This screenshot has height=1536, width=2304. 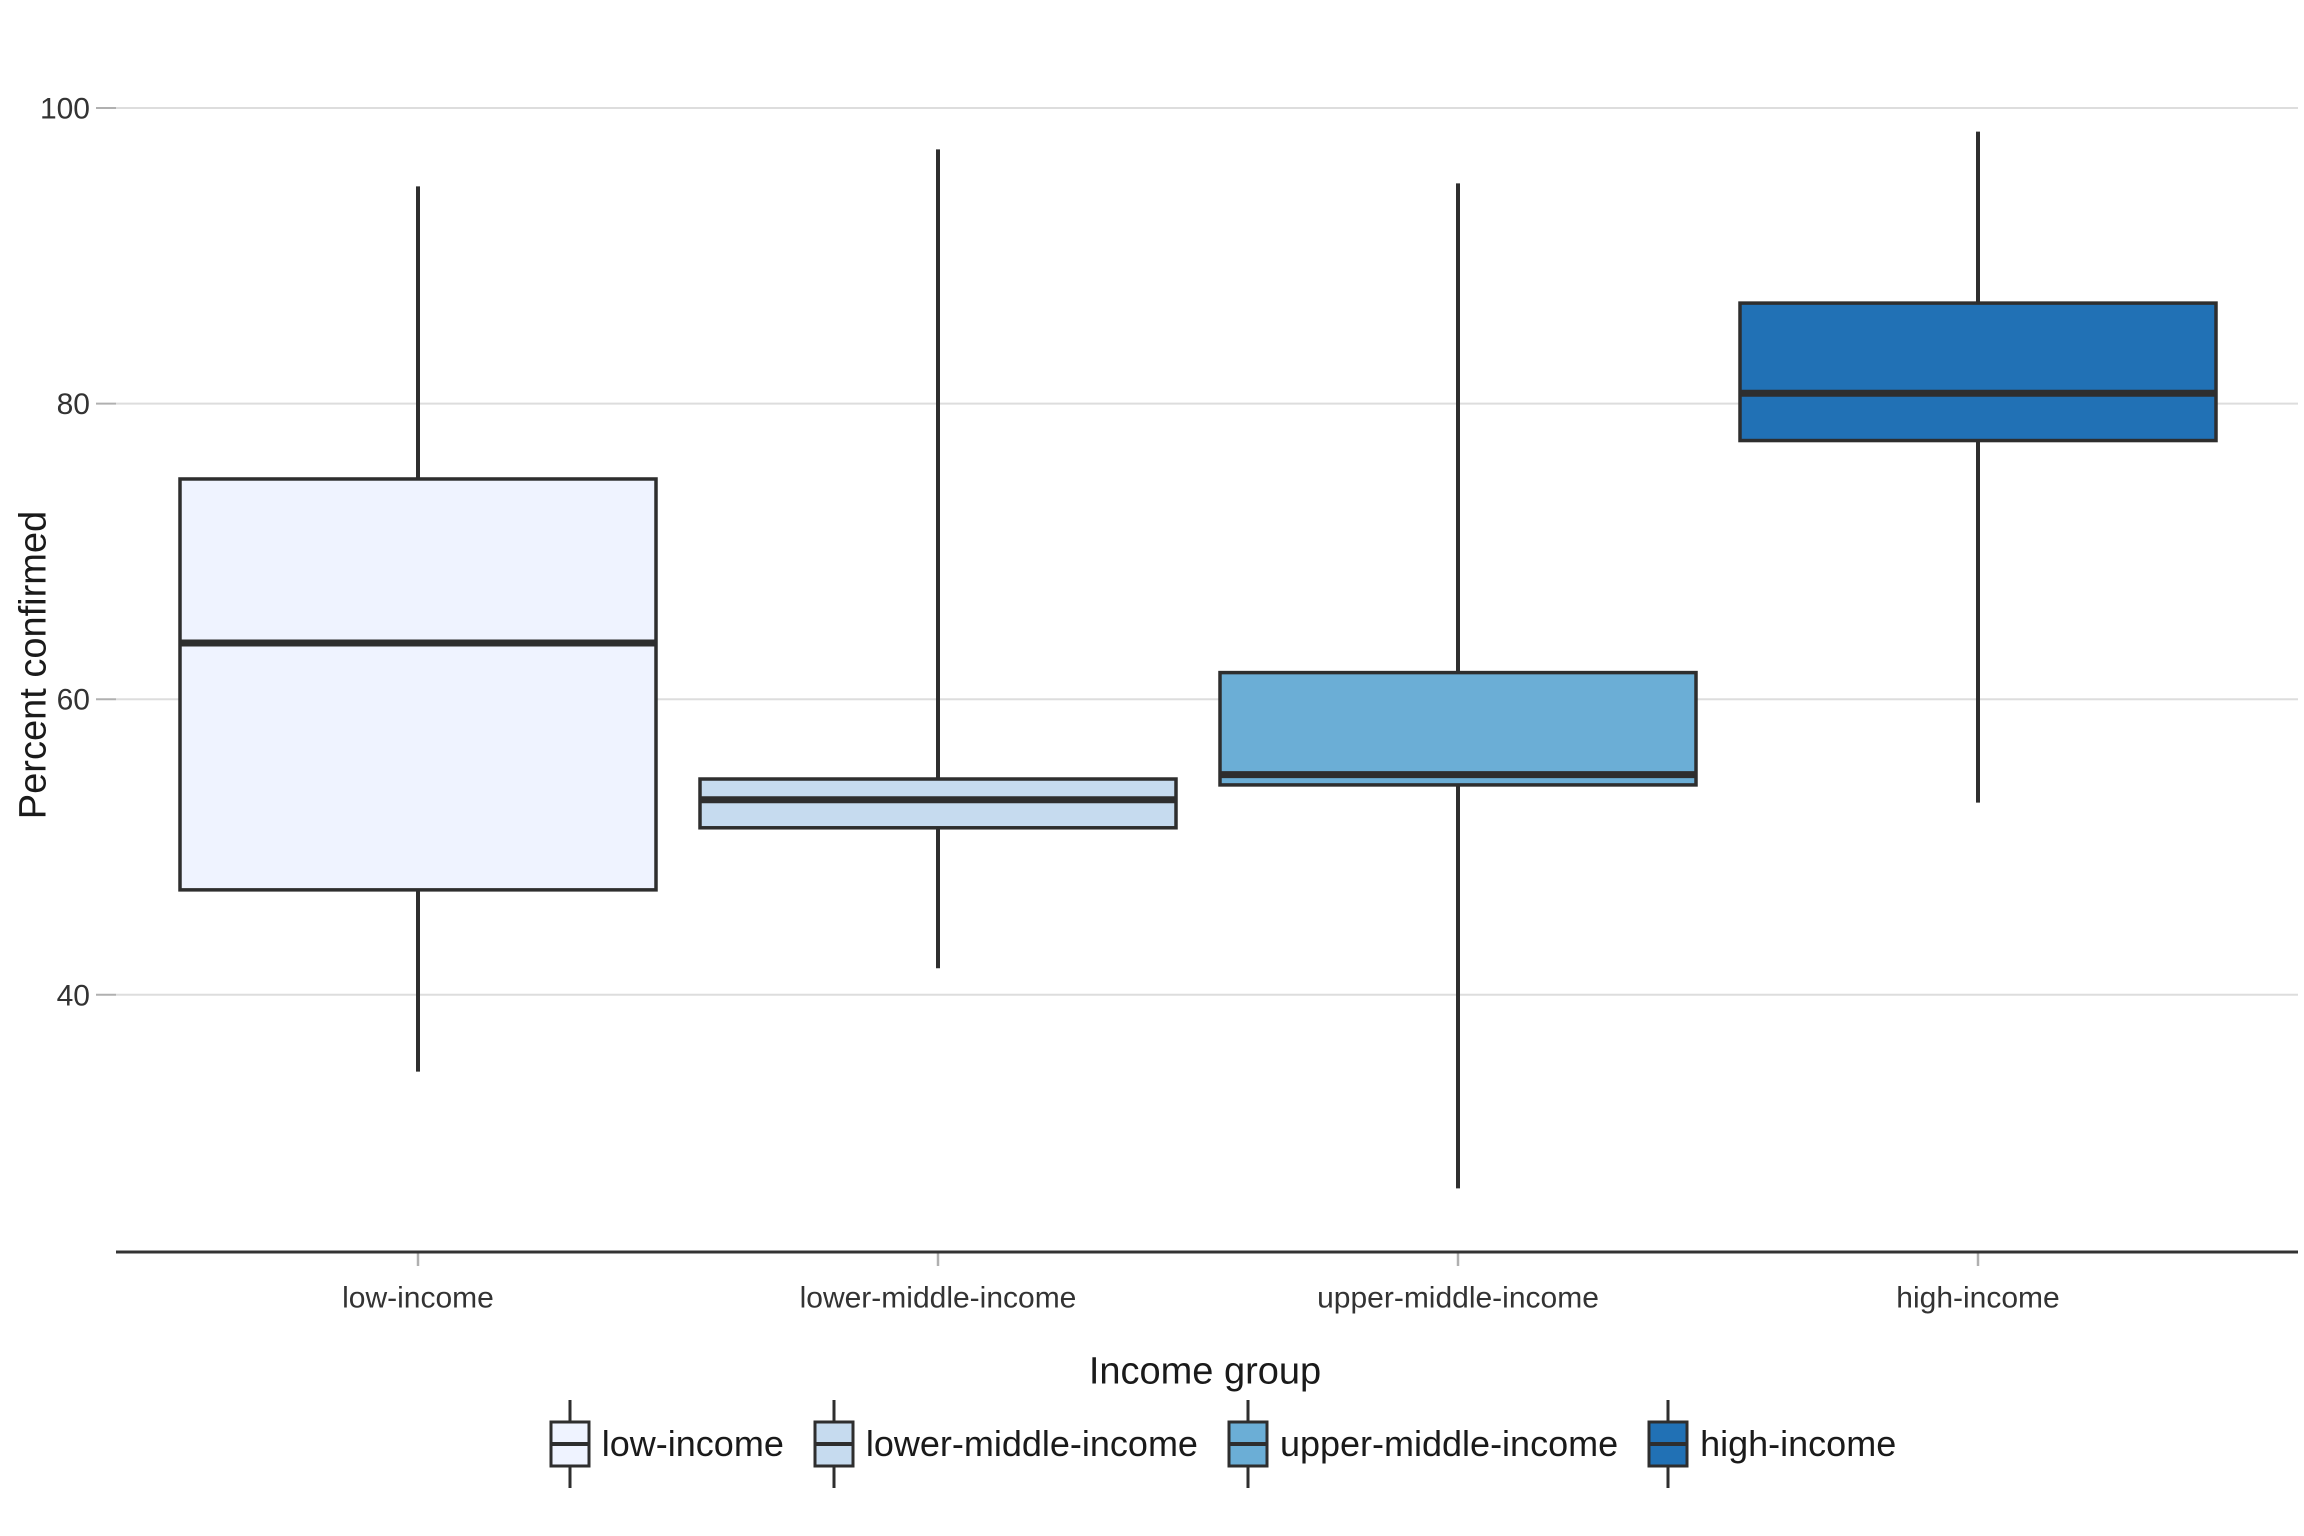 What do you see at coordinates (418, 1298) in the screenshot?
I see `x-category-label: low-income` at bounding box center [418, 1298].